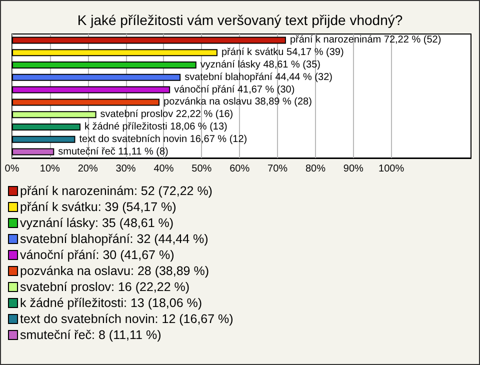 Image resolution: width=480 pixels, height=365 pixels. I want to click on data-label: smuteční řeč 11,11 % (8), so click(113, 152).